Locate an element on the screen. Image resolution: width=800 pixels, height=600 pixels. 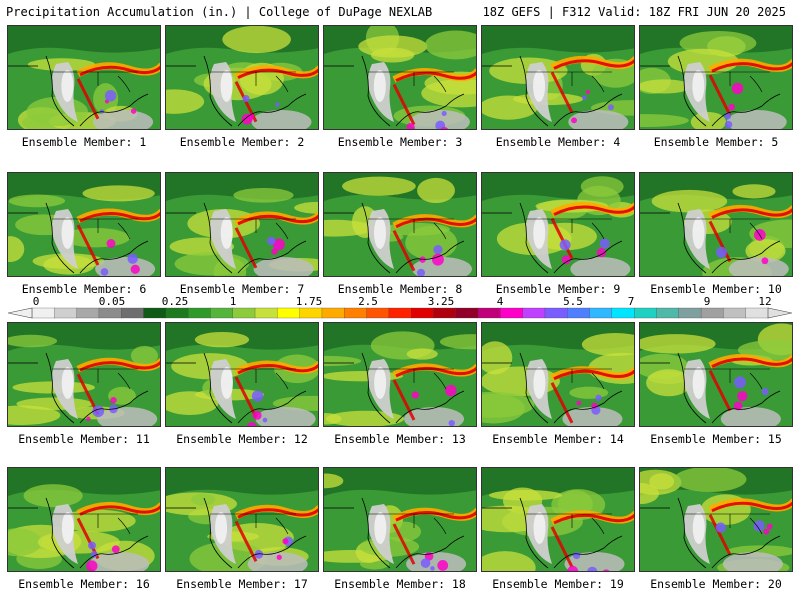
panel-caption: Ensemble Member: 19 is located at coordinates (558, 584).